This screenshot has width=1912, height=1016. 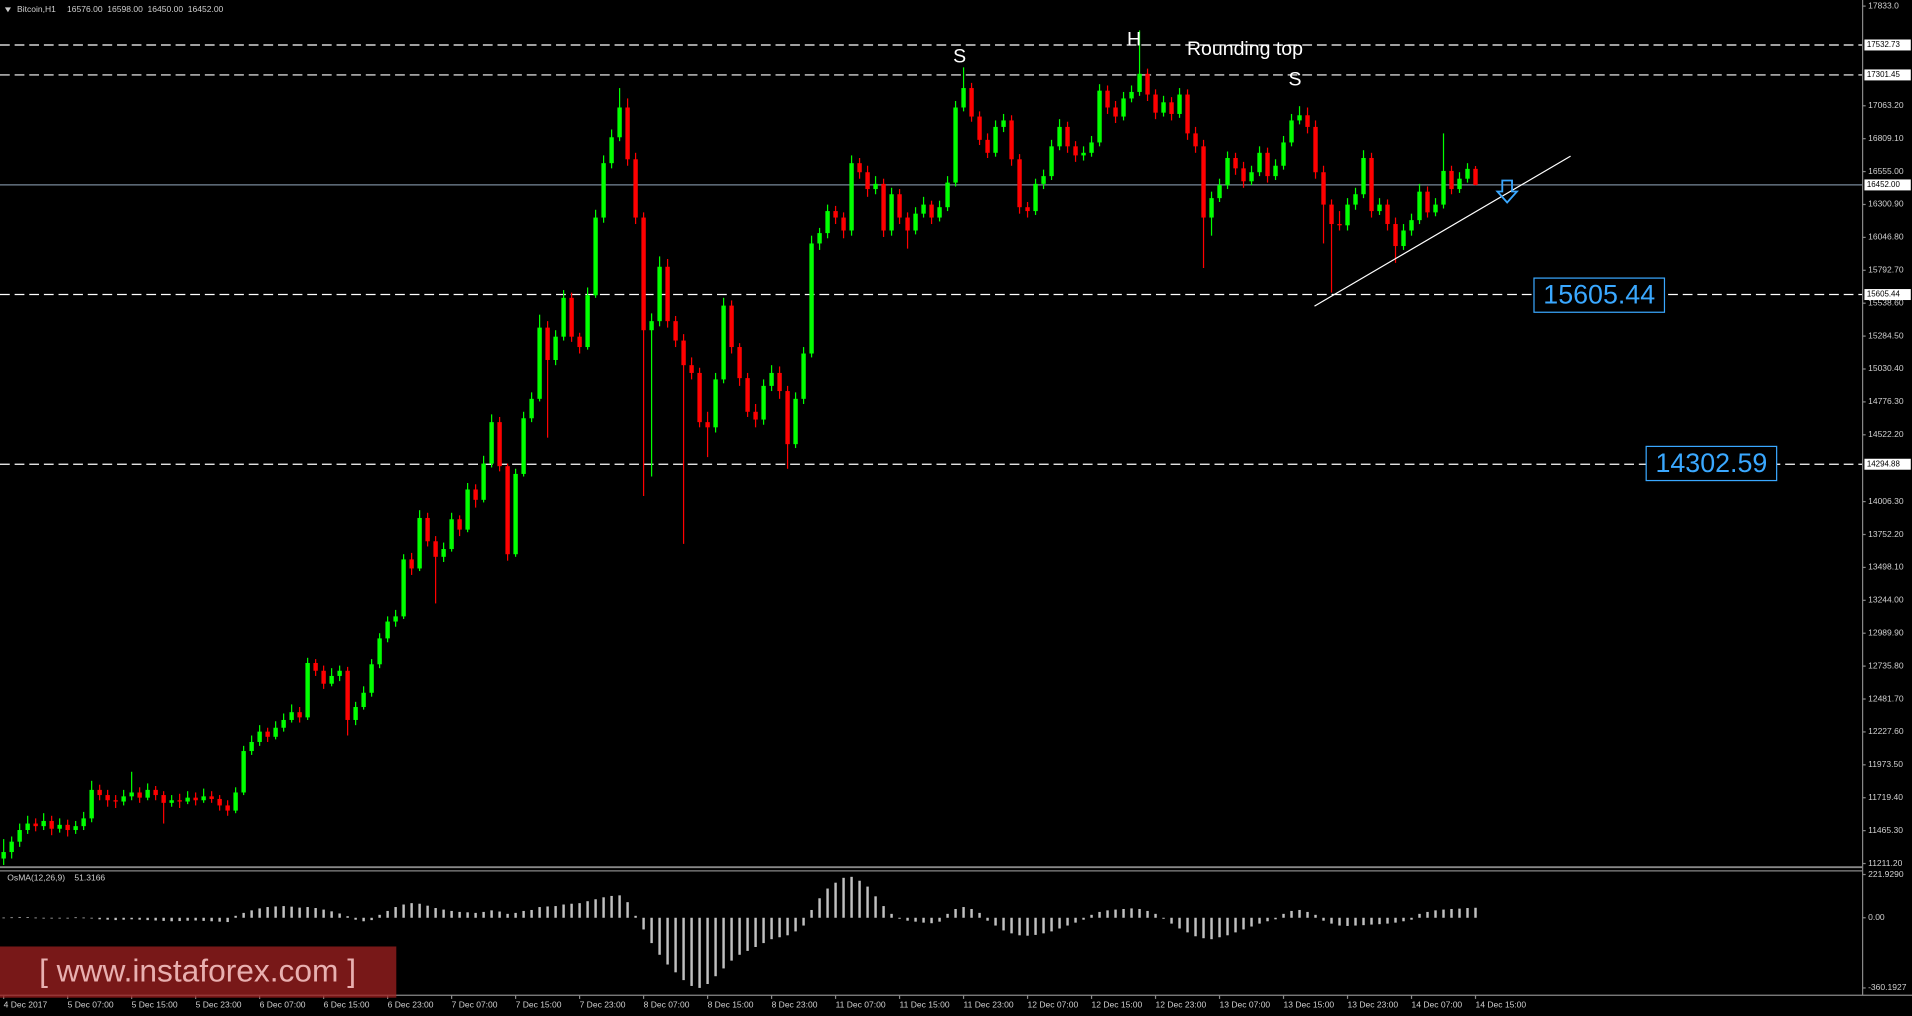 What do you see at coordinates (1886, 368) in the screenshot?
I see `y-tick-label: 15030.40` at bounding box center [1886, 368].